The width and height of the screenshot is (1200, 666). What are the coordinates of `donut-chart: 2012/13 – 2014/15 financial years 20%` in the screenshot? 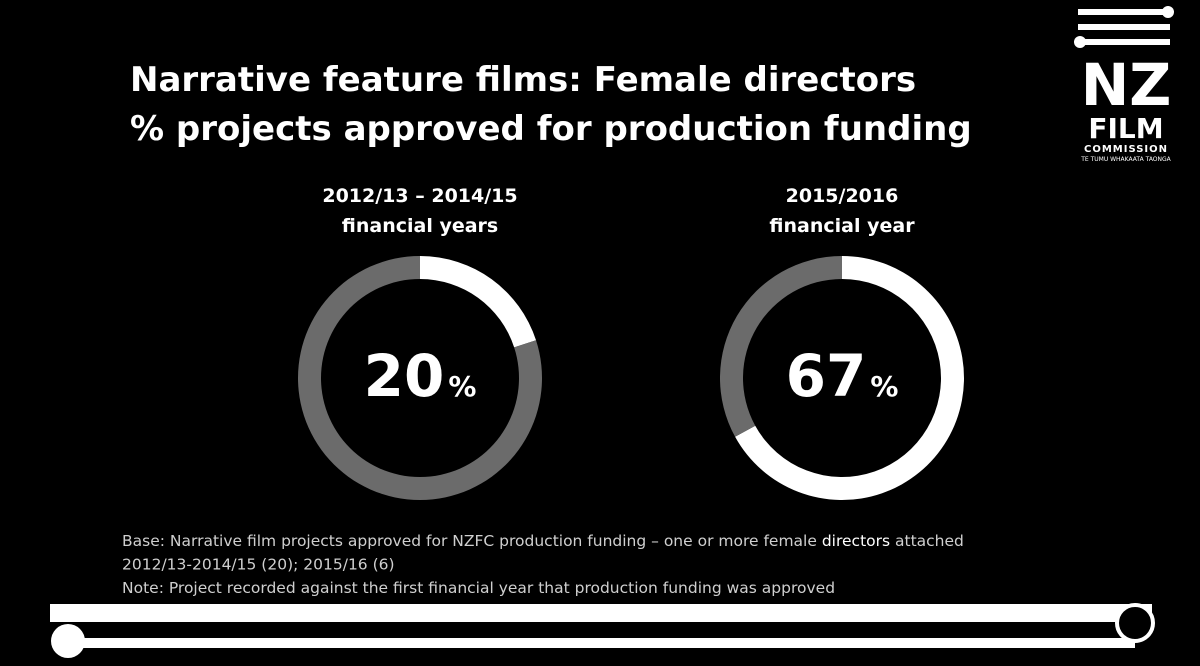 It's located at (419, 342).